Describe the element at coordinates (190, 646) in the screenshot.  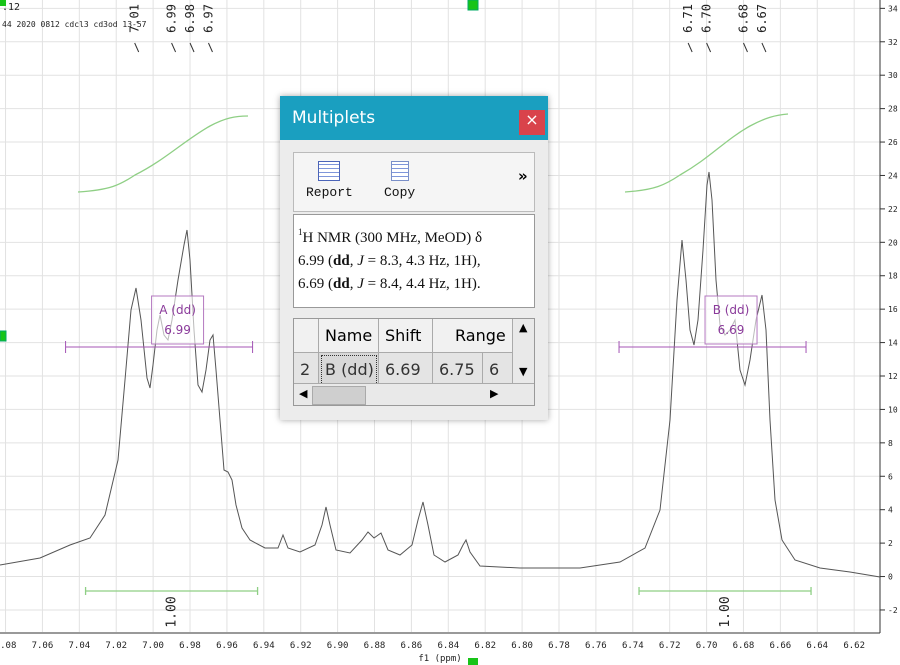
I see `x-tick-label: 6.98` at that location.